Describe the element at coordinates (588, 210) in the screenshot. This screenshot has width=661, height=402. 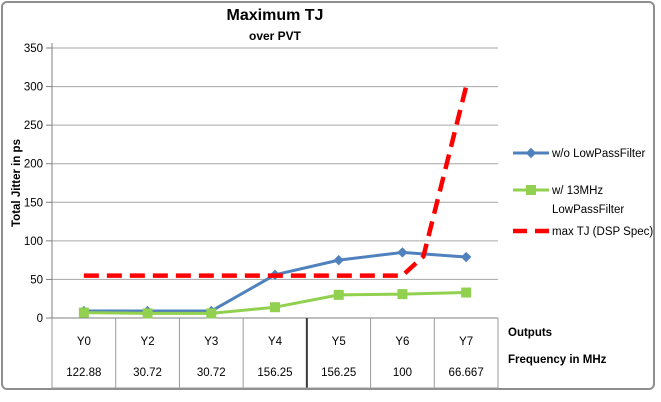
I see `legend-label: LowPassFilter` at that location.